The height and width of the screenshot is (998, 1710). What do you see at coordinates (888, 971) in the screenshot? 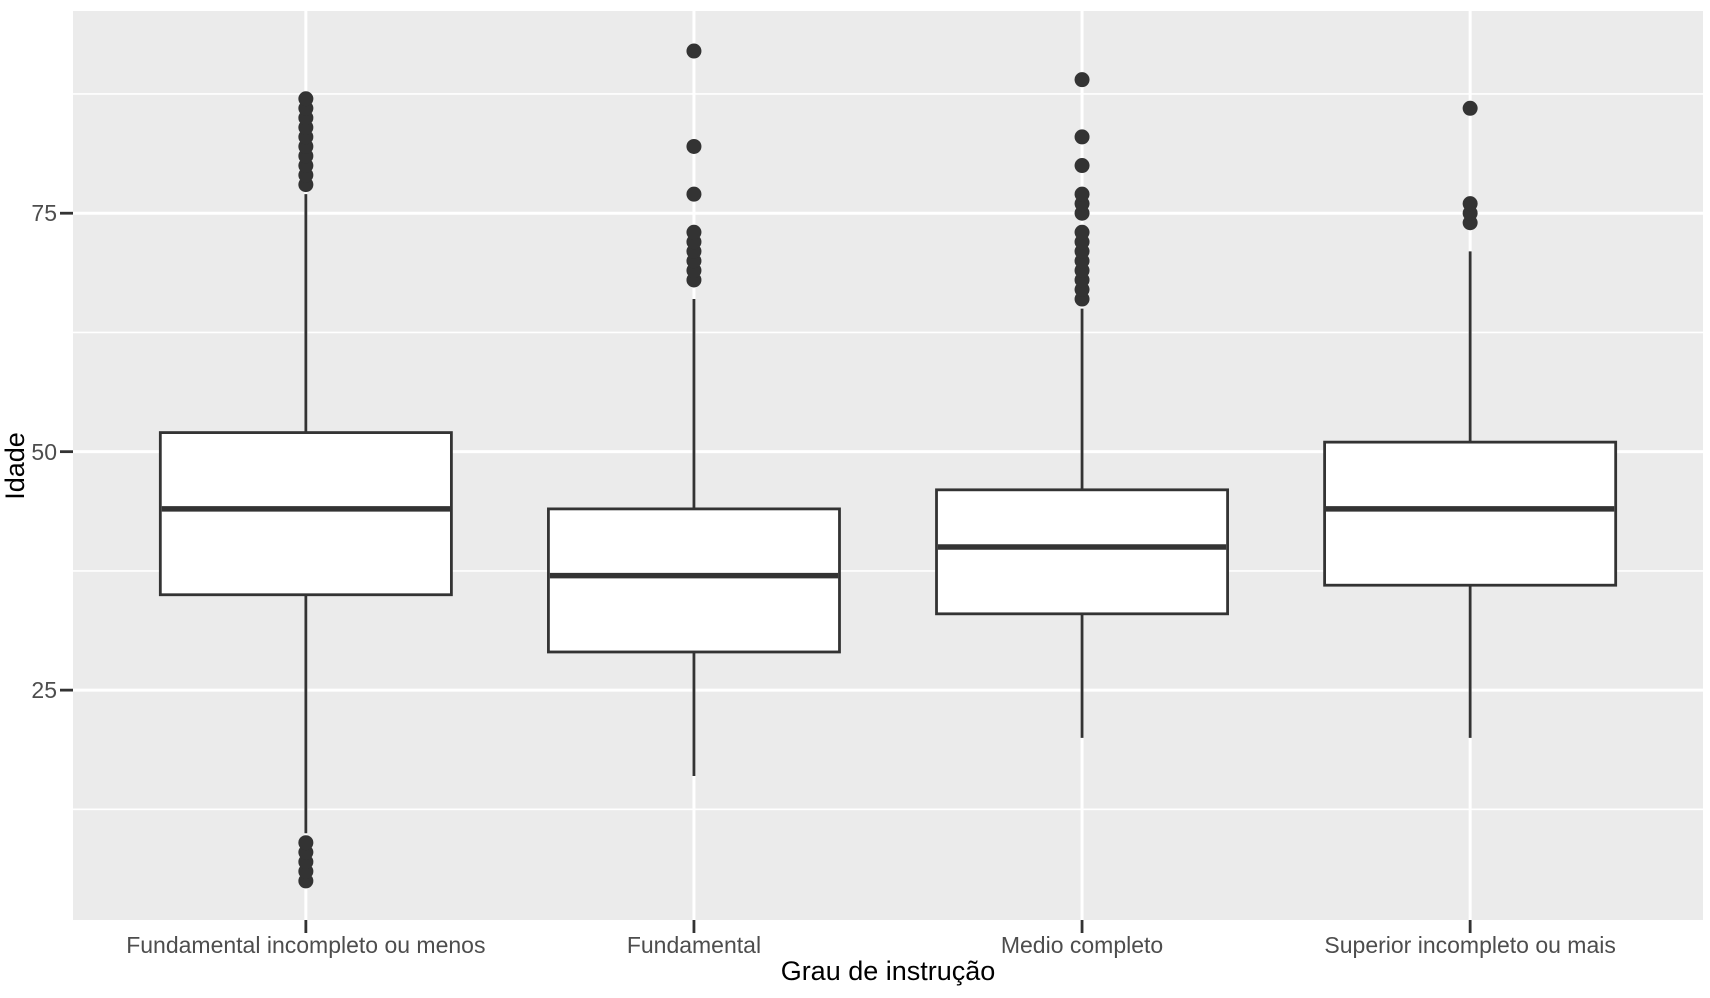
I see `x-axis-title: Grau de instrução` at bounding box center [888, 971].